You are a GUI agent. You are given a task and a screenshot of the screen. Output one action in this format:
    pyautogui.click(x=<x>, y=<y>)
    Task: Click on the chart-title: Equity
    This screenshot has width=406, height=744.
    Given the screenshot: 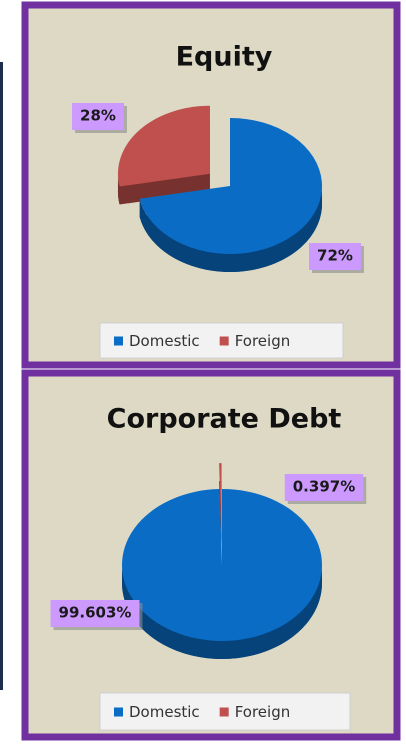 What is the action you would take?
    pyautogui.click(x=224, y=57)
    